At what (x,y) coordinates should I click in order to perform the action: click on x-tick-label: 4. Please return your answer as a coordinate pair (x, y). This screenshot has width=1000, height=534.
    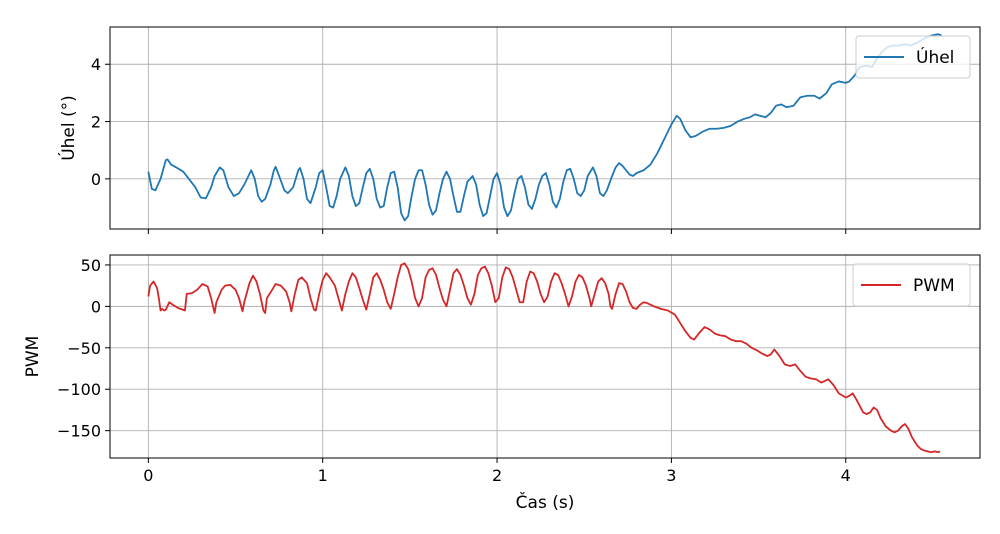
    Looking at the image, I should click on (846, 475).